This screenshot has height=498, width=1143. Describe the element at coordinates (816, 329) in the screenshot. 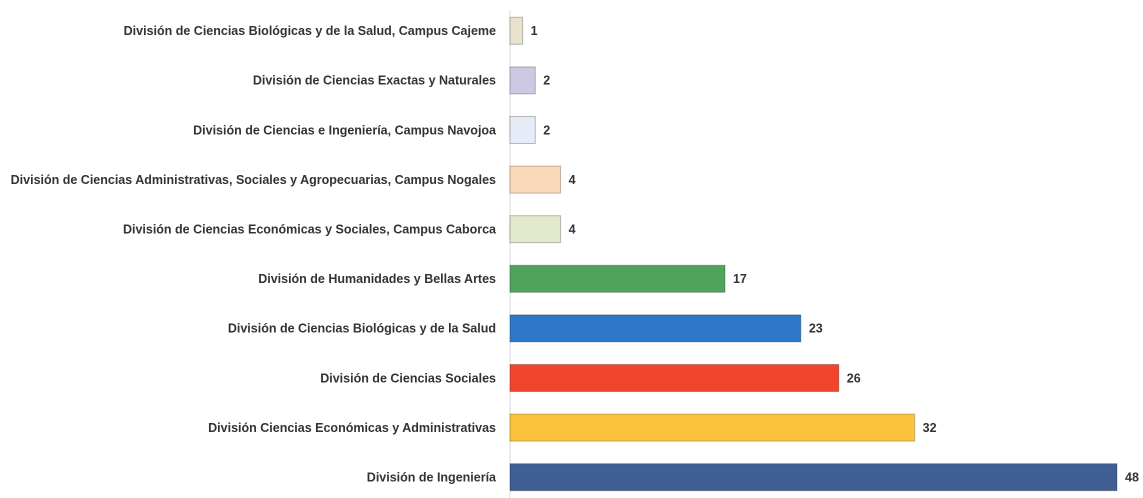

I see `value-label: 23` at that location.